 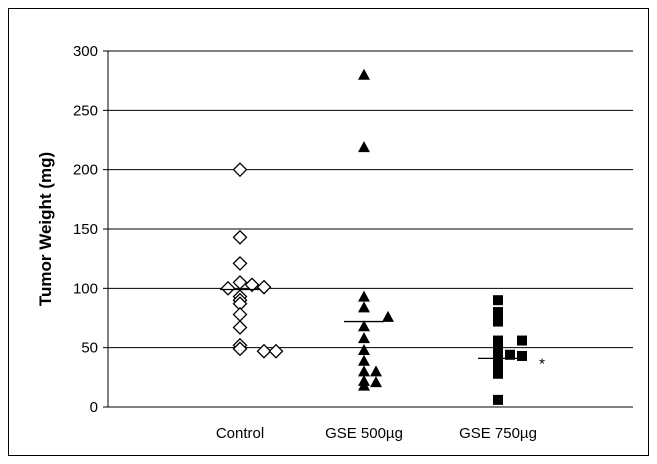 What do you see at coordinates (85, 229) in the screenshot?
I see `y-tick-label: 150` at bounding box center [85, 229].